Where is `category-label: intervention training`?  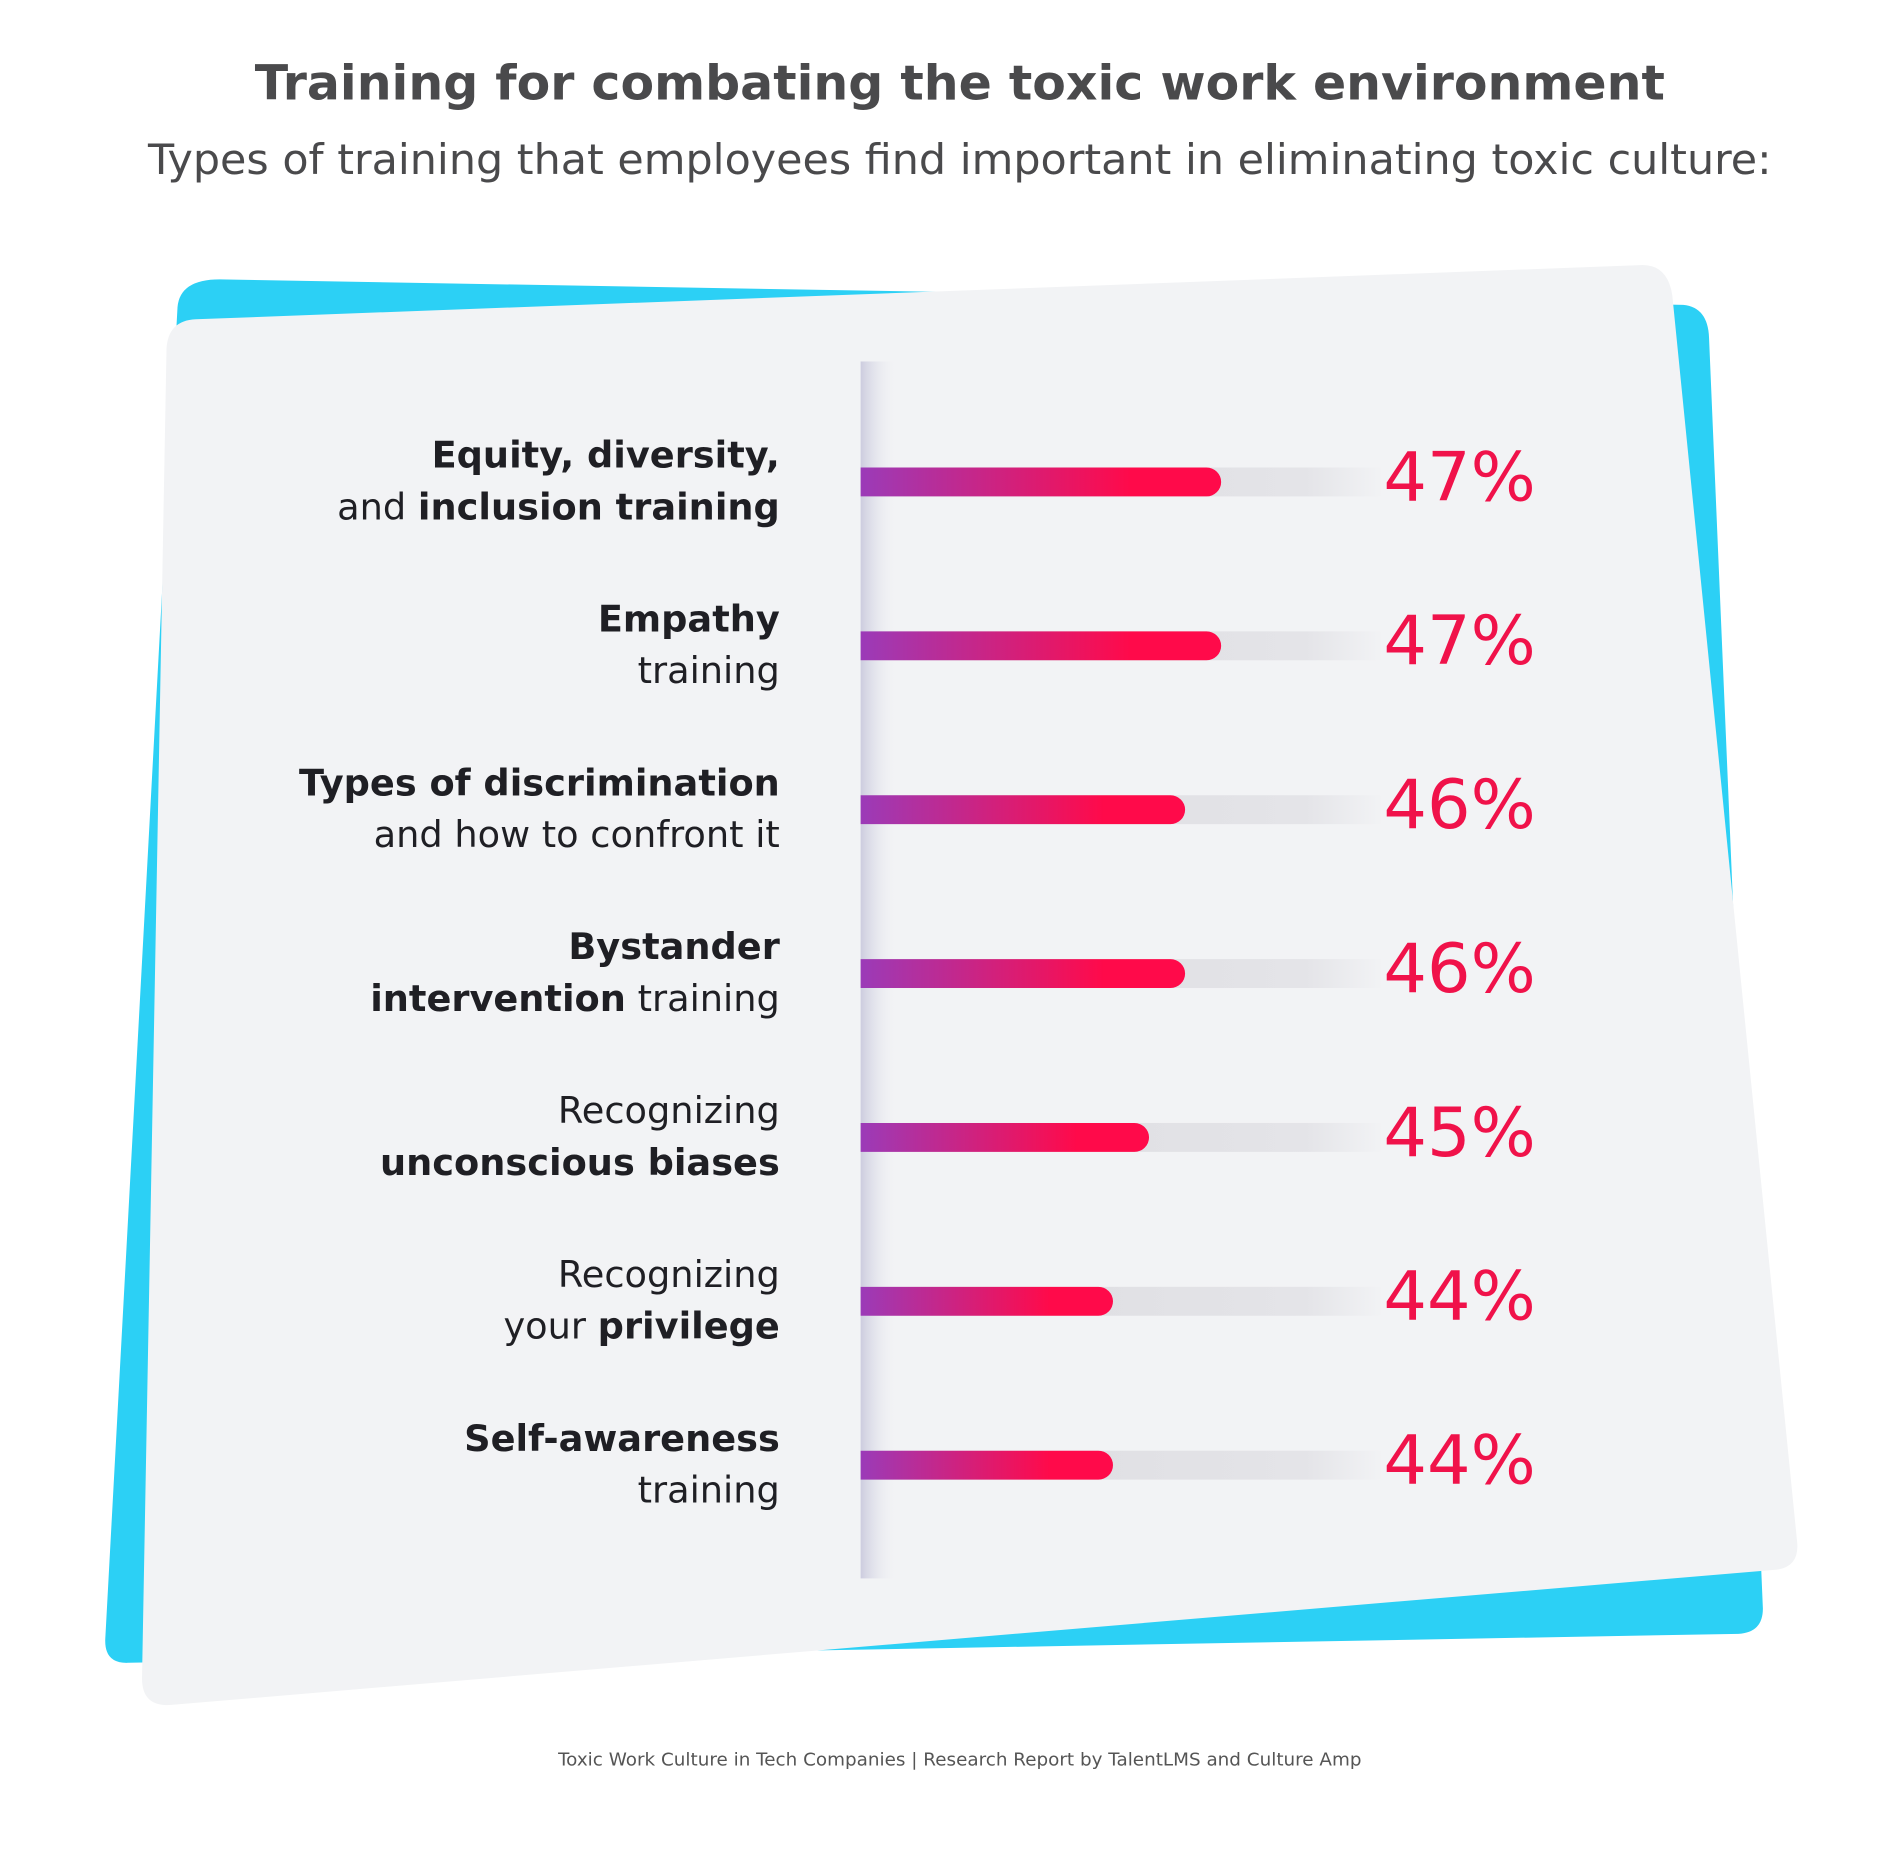 category-label: intervention training is located at coordinates (575, 998).